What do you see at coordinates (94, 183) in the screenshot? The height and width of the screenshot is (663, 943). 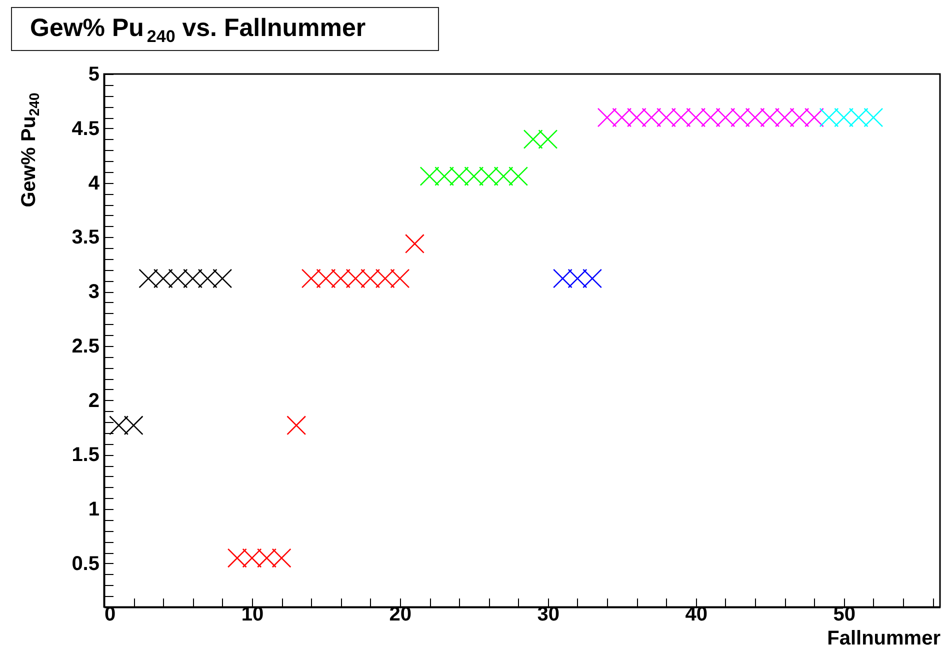 I see `y-tick-label: 4` at bounding box center [94, 183].